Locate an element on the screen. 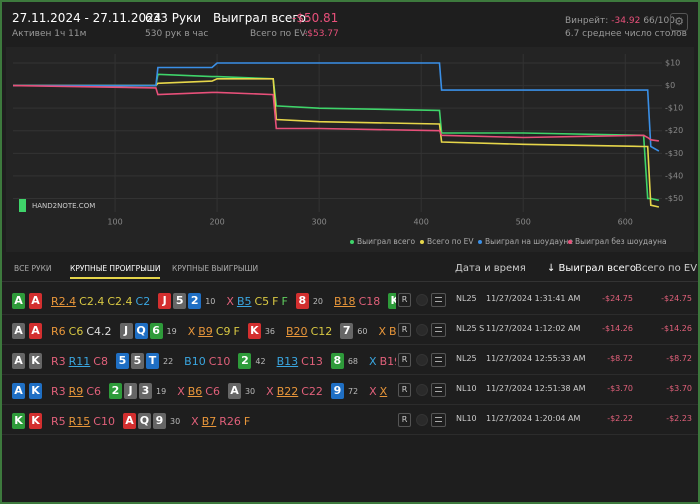 The image size is (700, 504). pot: 19 is located at coordinates (161, 391).